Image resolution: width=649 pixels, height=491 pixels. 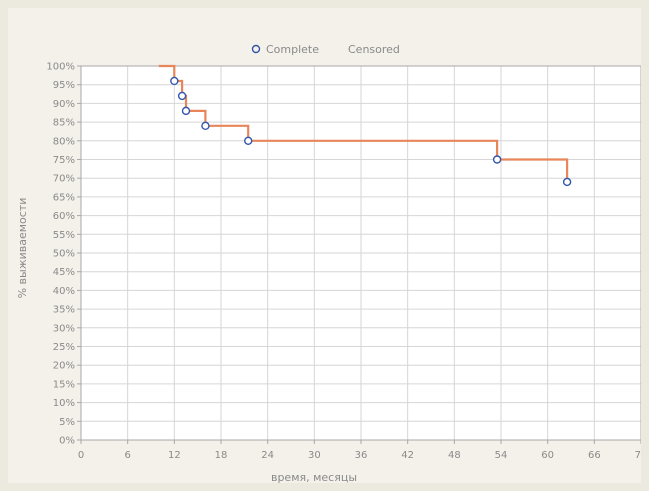 What do you see at coordinates (64, 384) in the screenshot?
I see `y-tick-label: 15%` at bounding box center [64, 384].